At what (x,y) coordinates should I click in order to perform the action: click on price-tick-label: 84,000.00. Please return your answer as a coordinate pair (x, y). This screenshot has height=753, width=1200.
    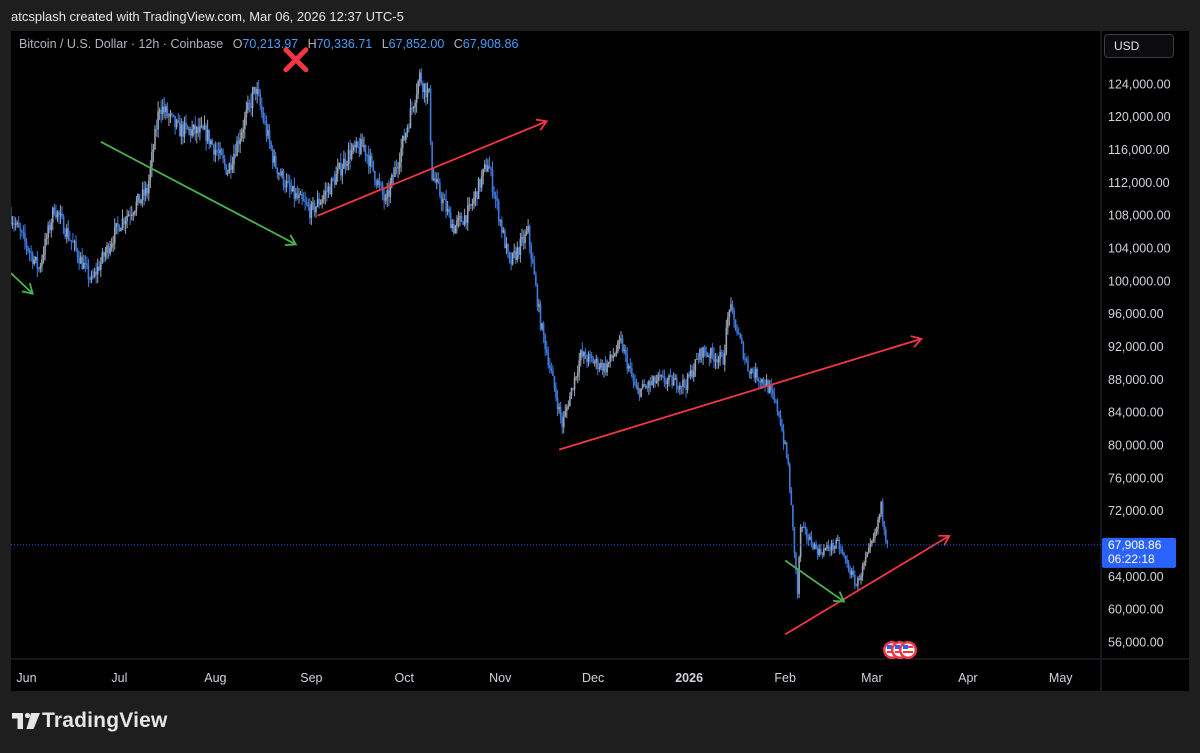
    Looking at the image, I should click on (1136, 413).